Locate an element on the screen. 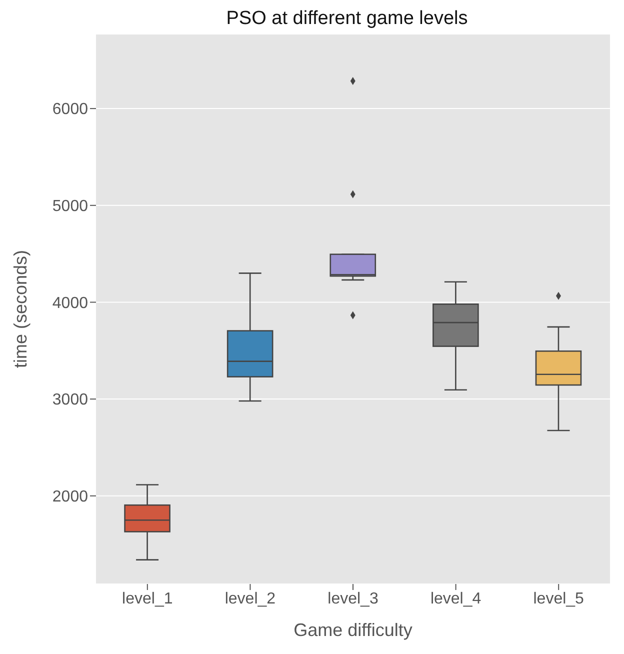 This screenshot has height=654, width=624. y-axis-title: time (seconds) is located at coordinates (20, 309).